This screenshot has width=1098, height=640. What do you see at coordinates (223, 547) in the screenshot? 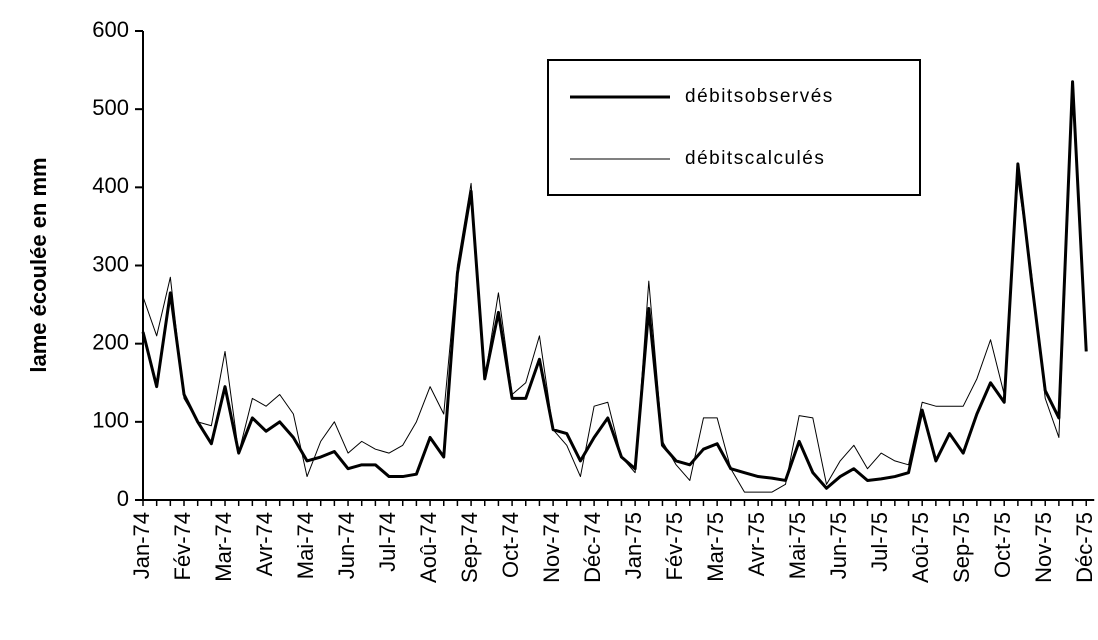
I see `x-tick-label: Mar-74` at bounding box center [223, 547].